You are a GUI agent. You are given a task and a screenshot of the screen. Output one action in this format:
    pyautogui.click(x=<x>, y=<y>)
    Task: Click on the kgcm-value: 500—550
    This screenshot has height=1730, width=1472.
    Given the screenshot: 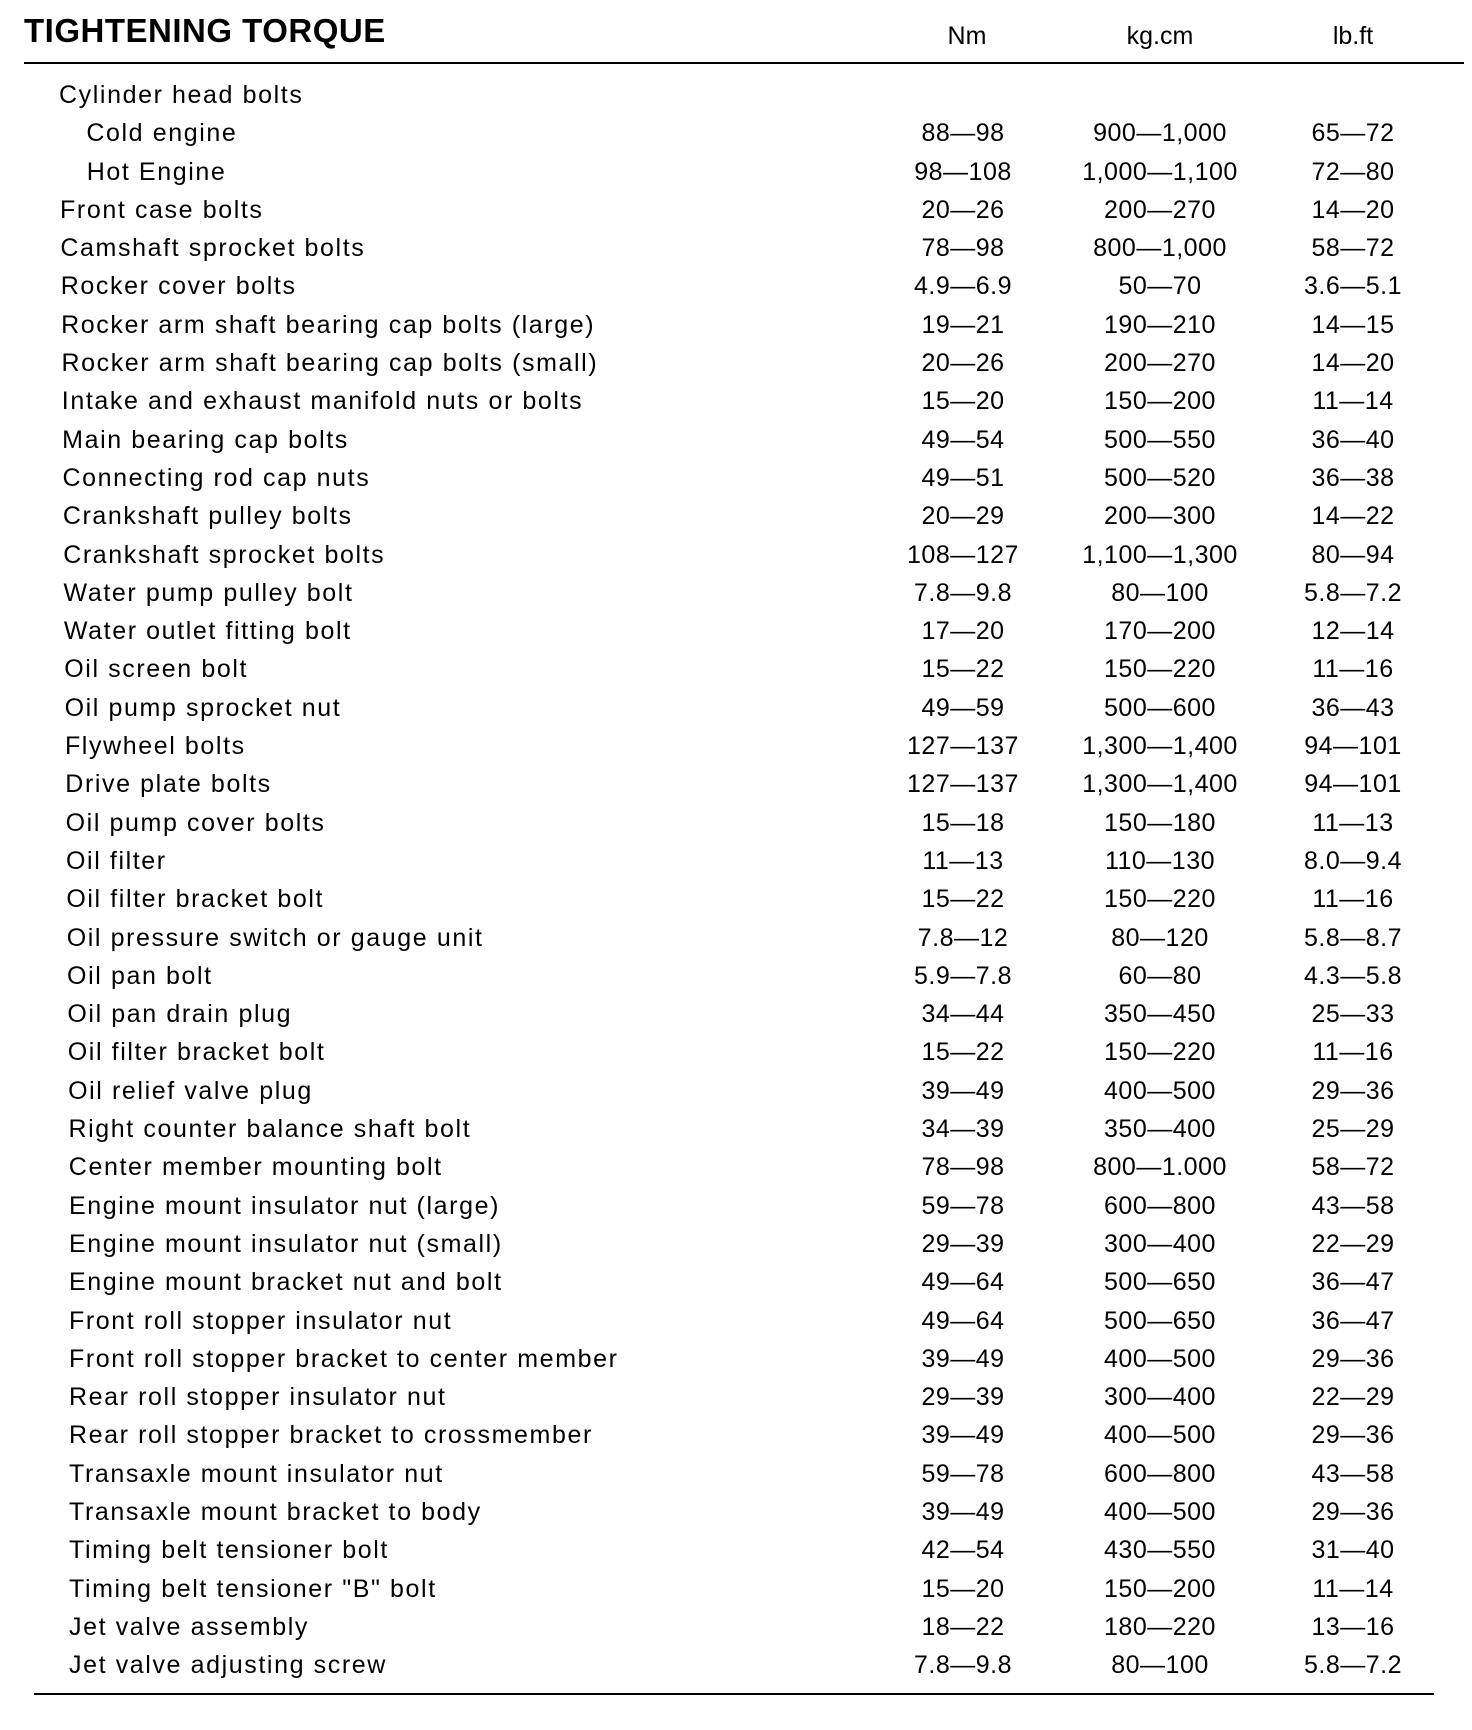 What is the action you would take?
    pyautogui.click(x=1160, y=439)
    